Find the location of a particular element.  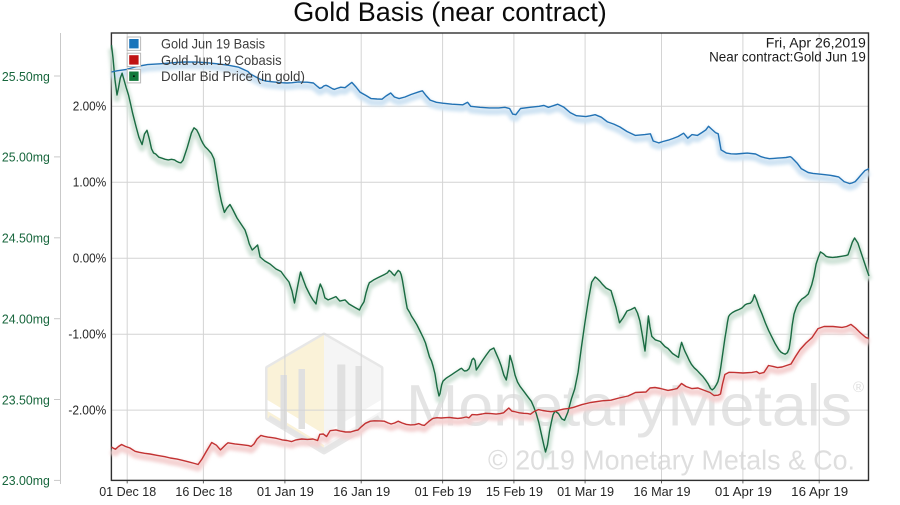

svg-text: Gold Basis (near contract) is located at coordinates (450, 13).